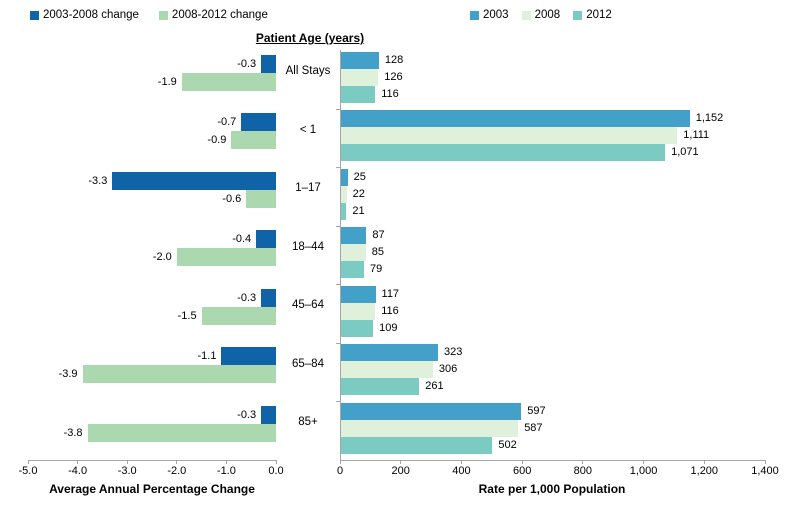  Describe the element at coordinates (765, 471) in the screenshot. I see `axis-tick-label: 1,400` at that location.